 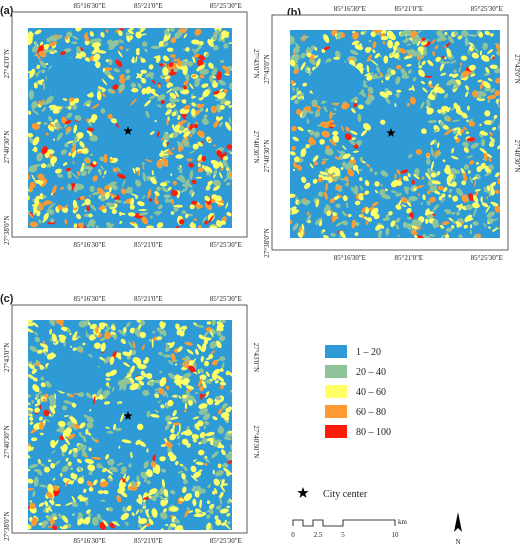 What do you see at coordinates (293, 535) in the screenshot?
I see `scale-tick-label: 0` at bounding box center [293, 535].